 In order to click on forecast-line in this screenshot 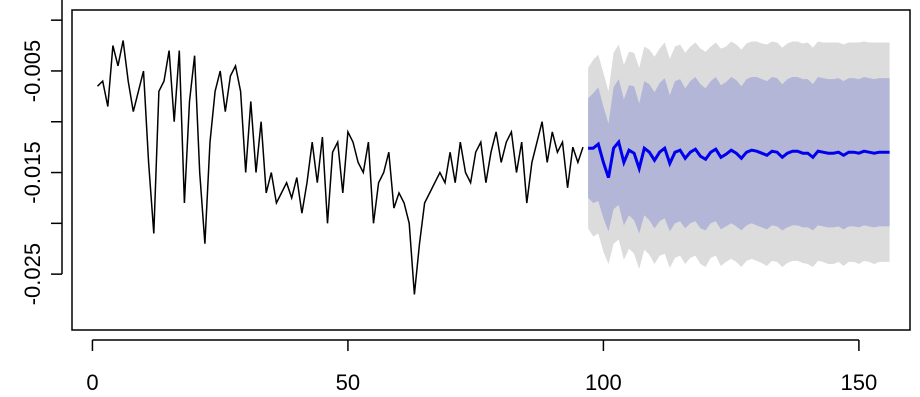, I will do `click(739, 158)`.